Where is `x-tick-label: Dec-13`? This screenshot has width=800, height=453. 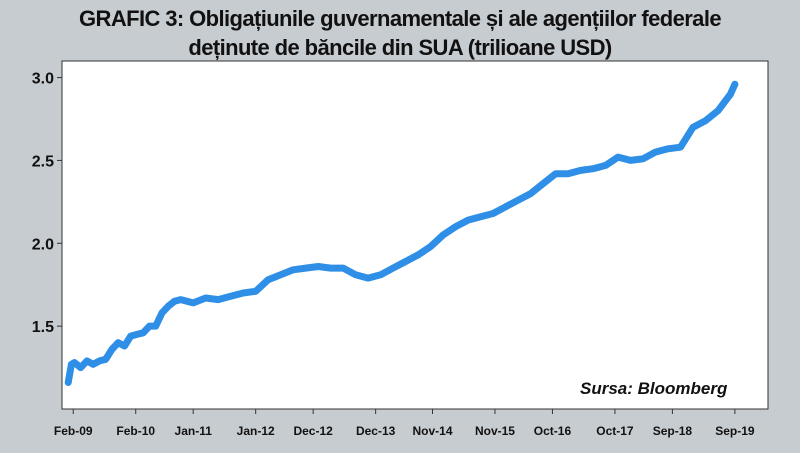 x-tick-label: Dec-13 is located at coordinates (376, 431).